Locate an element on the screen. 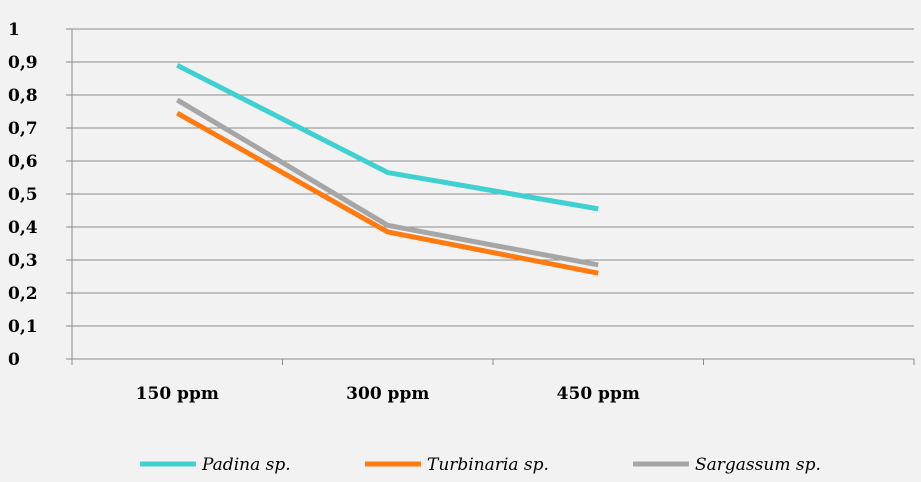 This screenshot has width=921, height=482. legend-label: Padina sp. is located at coordinates (246, 465).